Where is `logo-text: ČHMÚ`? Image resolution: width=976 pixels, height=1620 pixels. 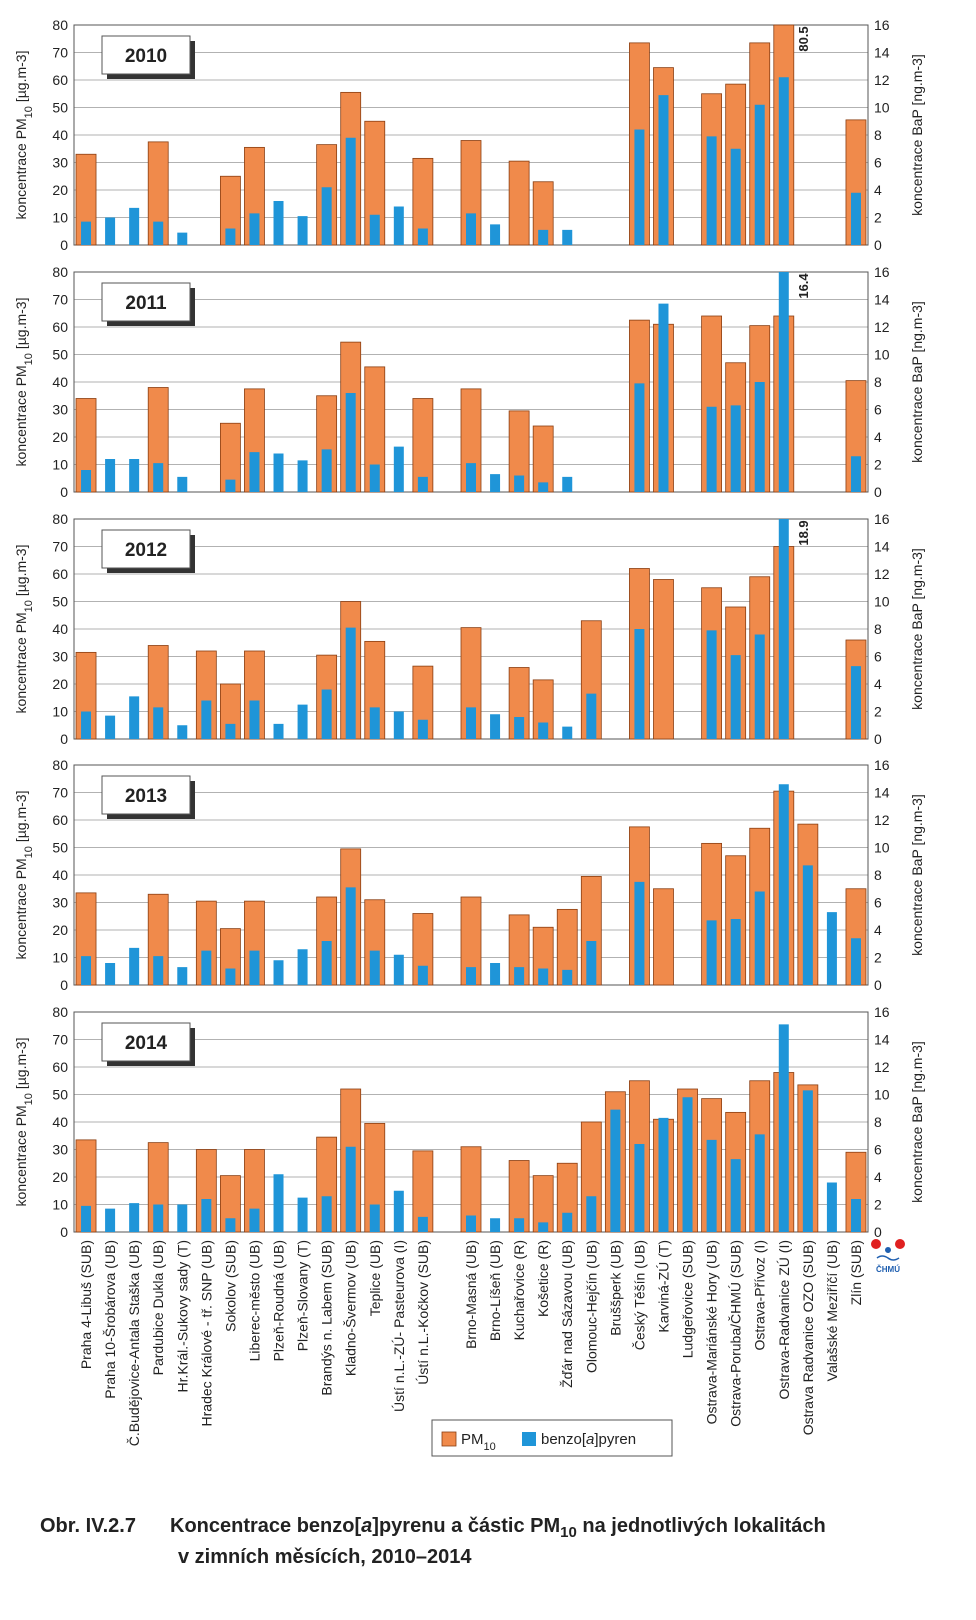 logo-text: ČHMÚ is located at coordinates (888, 1269).